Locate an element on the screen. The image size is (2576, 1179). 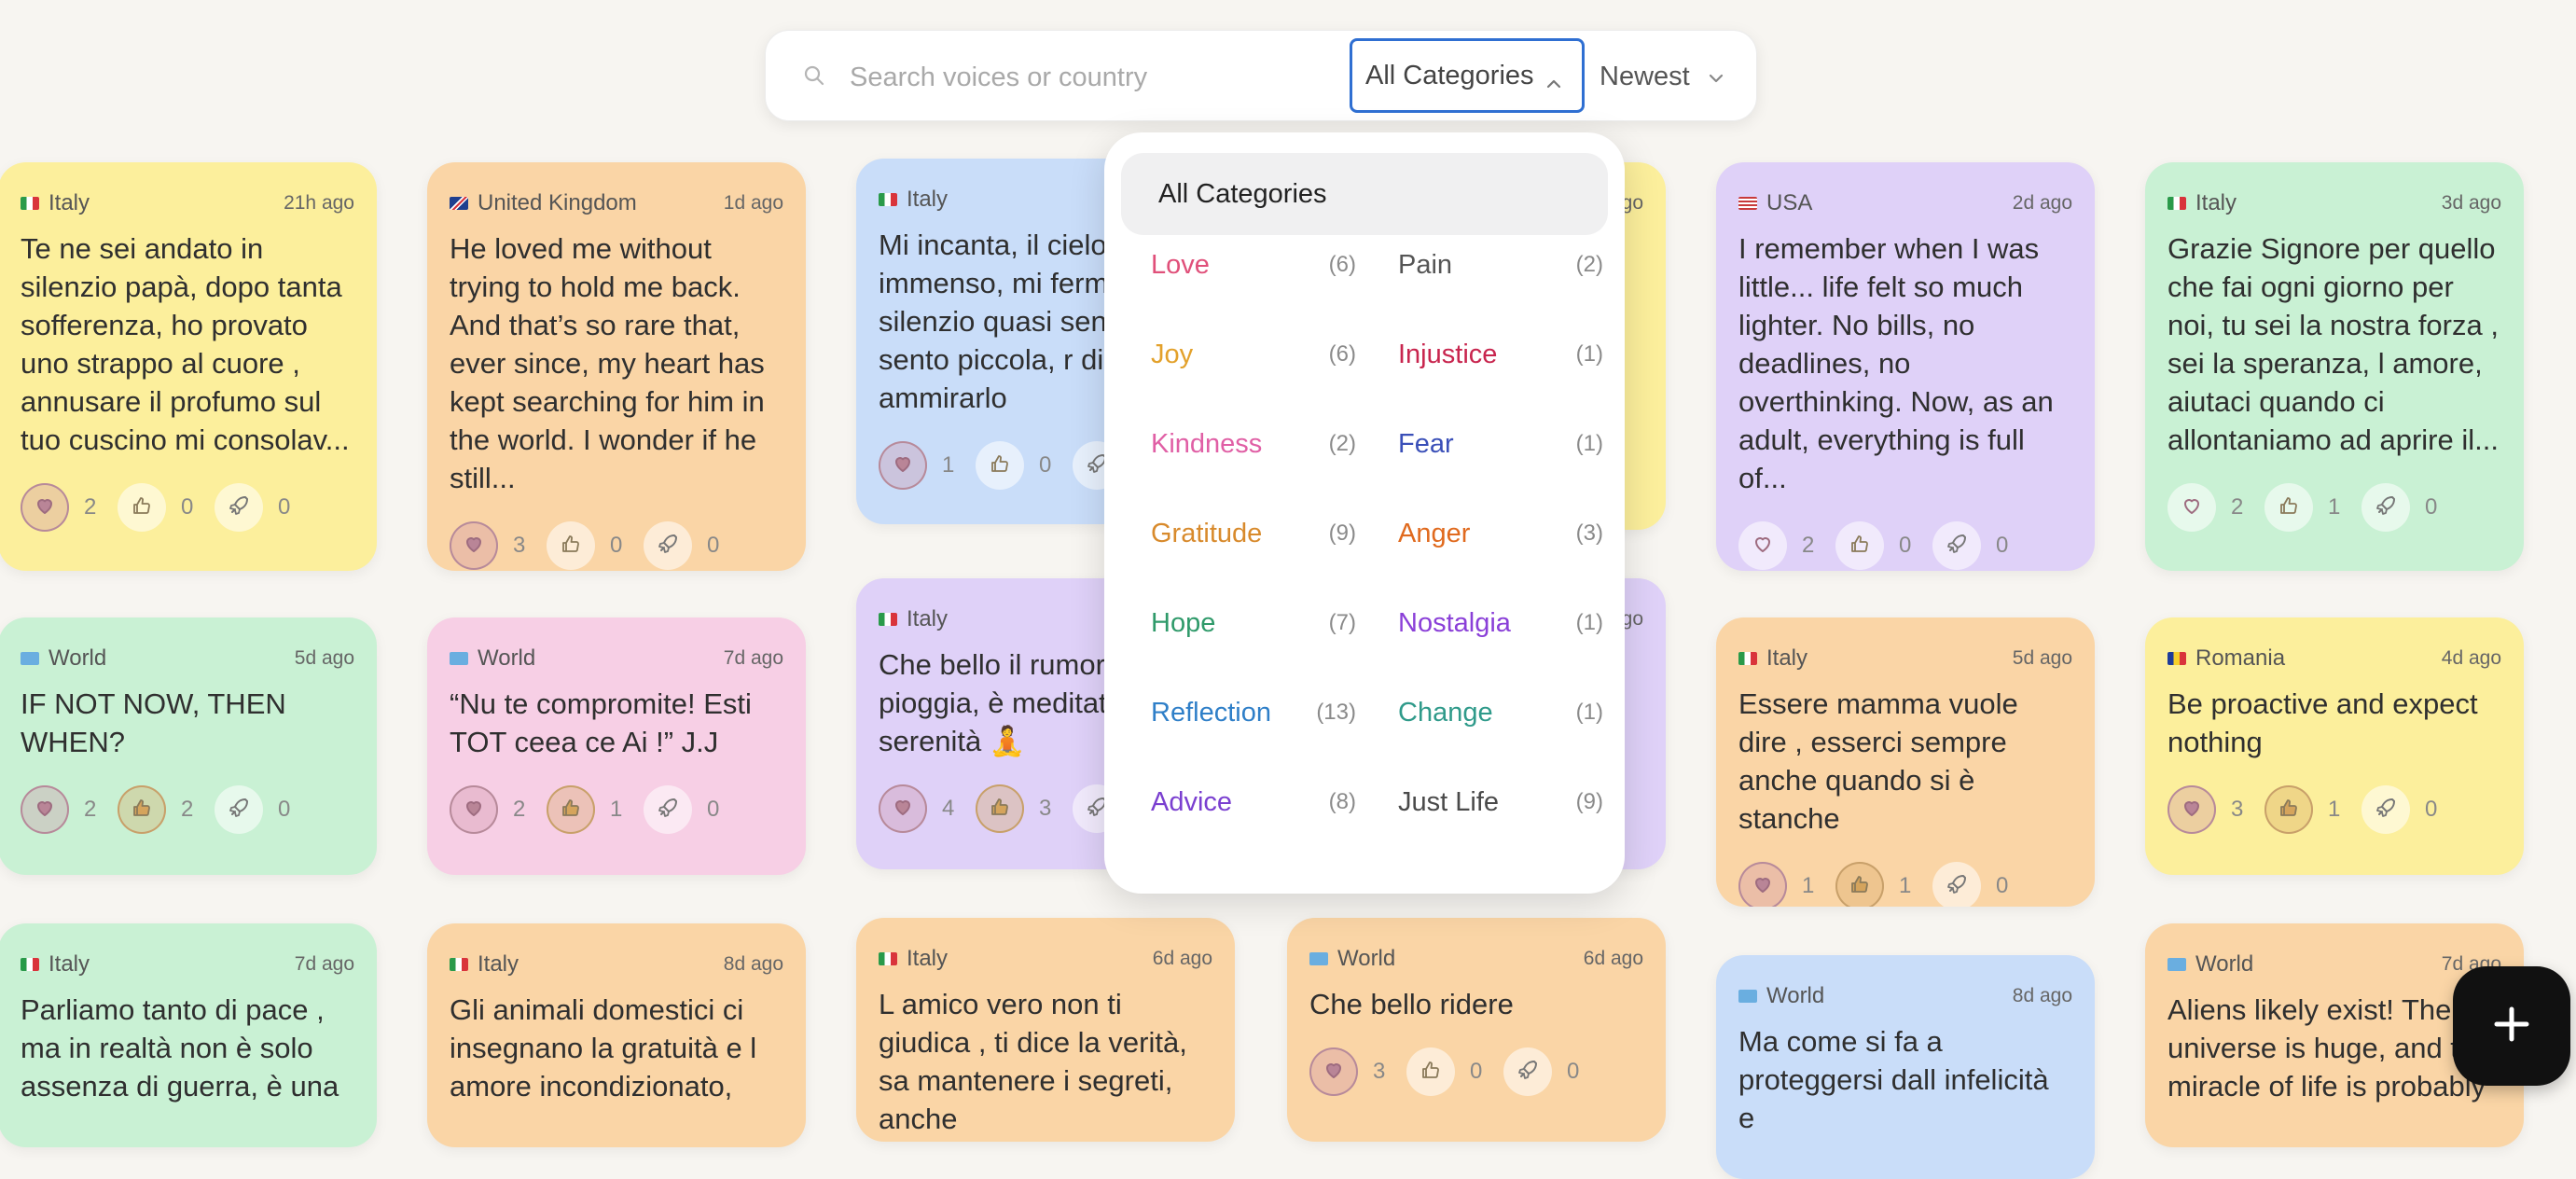
rocket-icon is located at coordinates (1957, 546).